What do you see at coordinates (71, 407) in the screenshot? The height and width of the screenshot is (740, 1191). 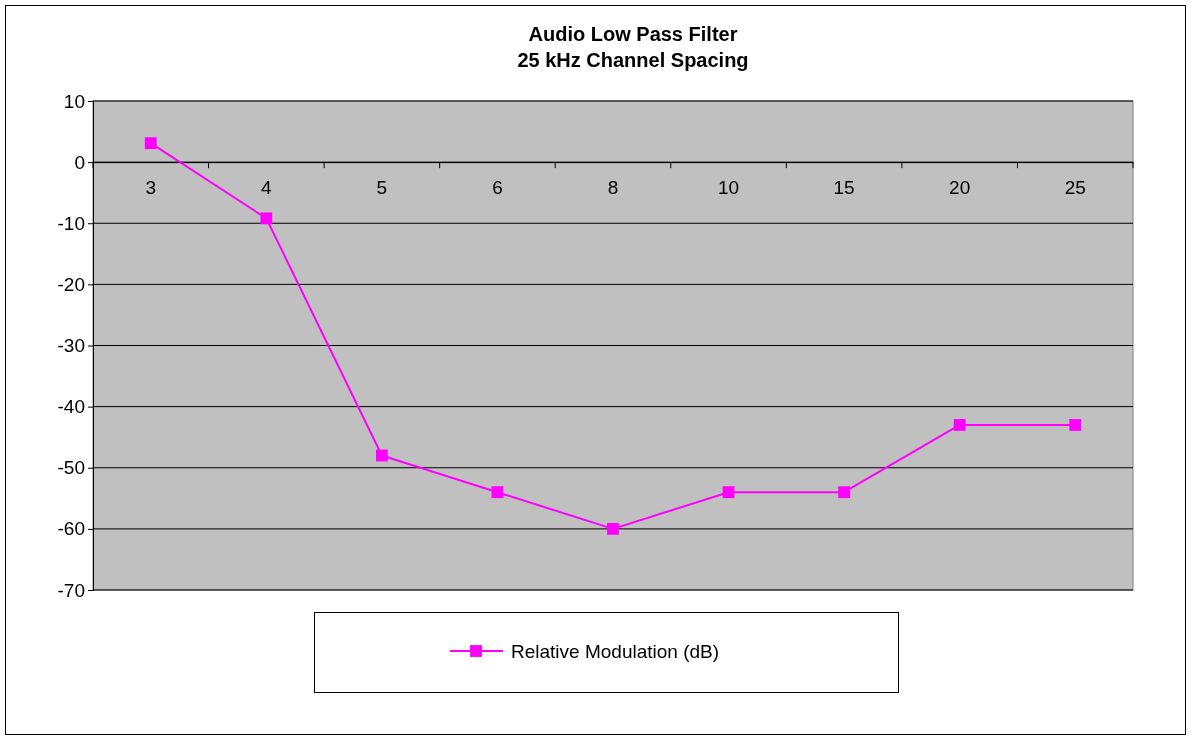 I see `y-tick-label: -40` at bounding box center [71, 407].